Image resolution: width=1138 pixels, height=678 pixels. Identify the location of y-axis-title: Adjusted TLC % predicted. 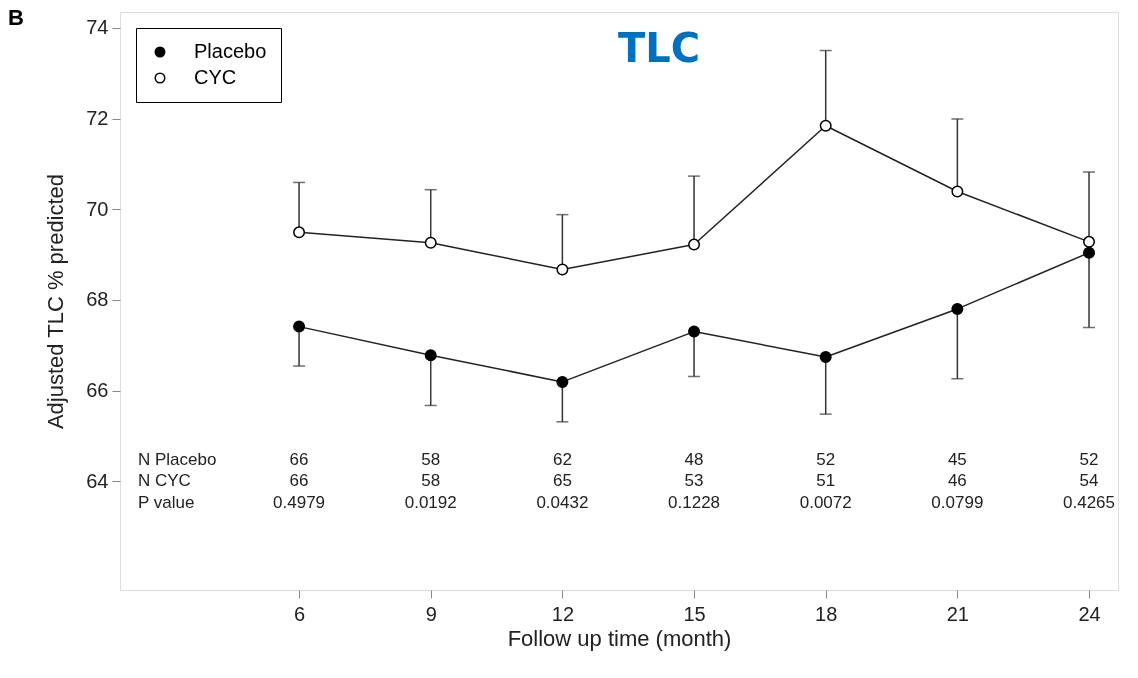
(56, 301).